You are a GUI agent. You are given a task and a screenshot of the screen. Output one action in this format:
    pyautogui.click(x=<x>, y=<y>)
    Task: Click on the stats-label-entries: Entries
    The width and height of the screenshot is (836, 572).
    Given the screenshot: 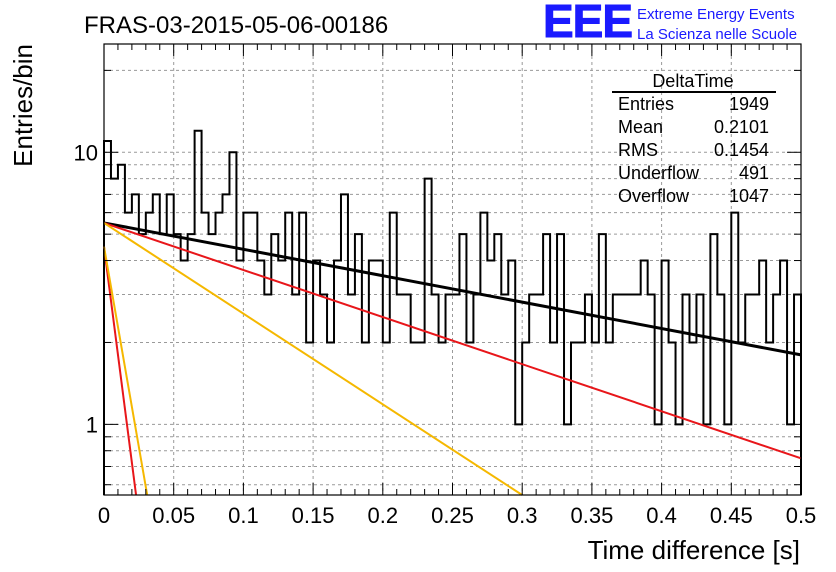 What is the action you would take?
    pyautogui.click(x=646, y=104)
    